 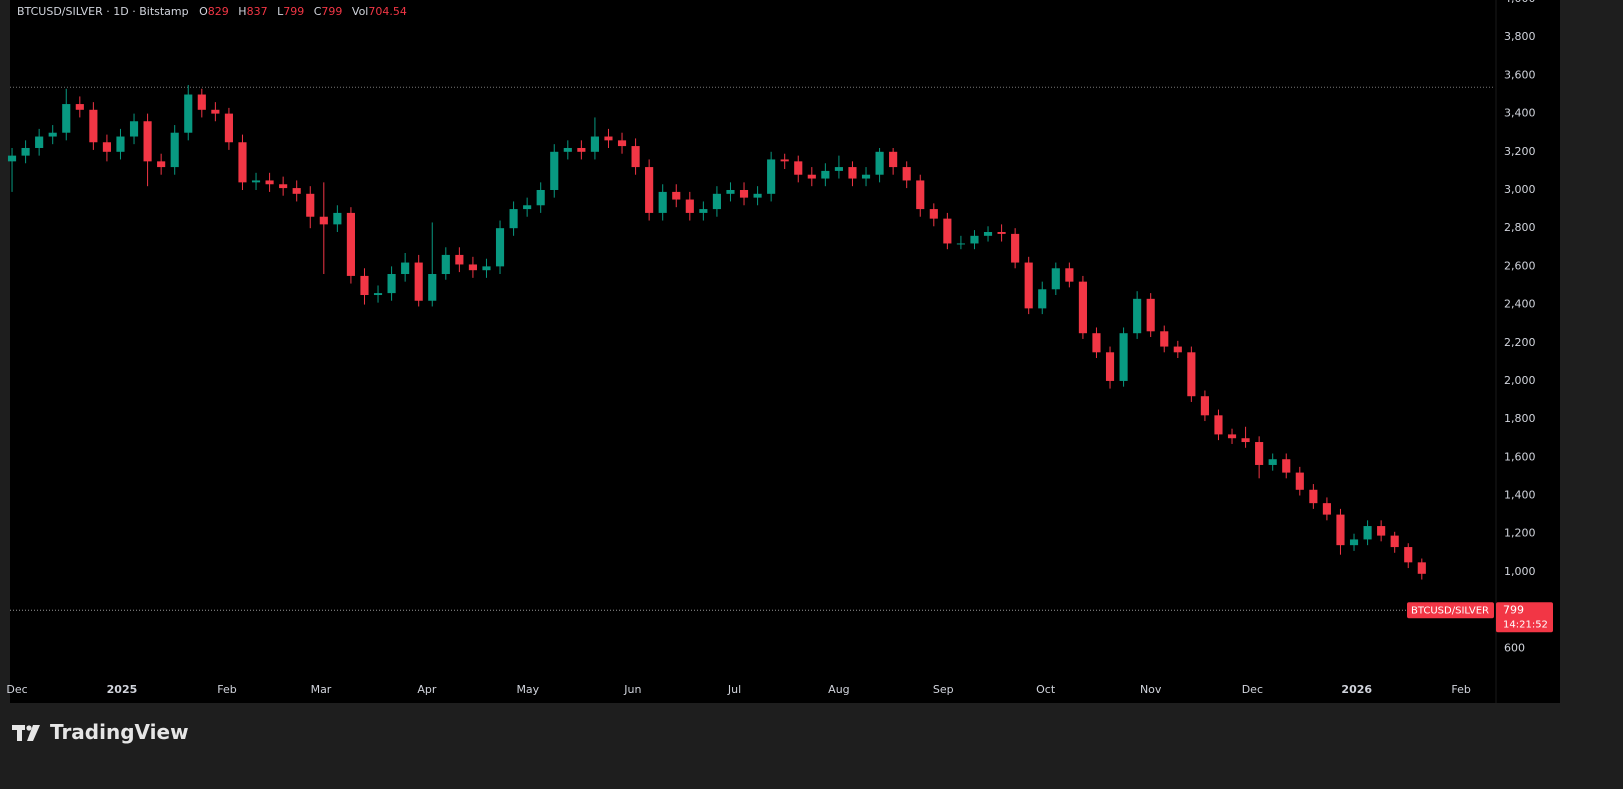 I want to click on volume-key: Vol, so click(x=360, y=11).